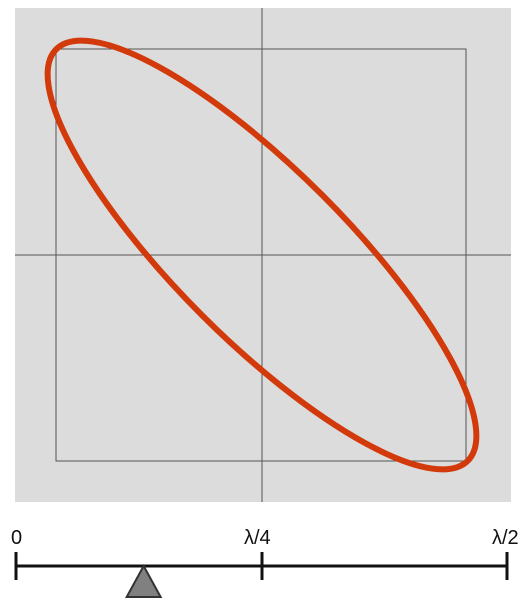 Image resolution: width=528 pixels, height=599 pixels. I want to click on slider-pointer, so click(143, 580).